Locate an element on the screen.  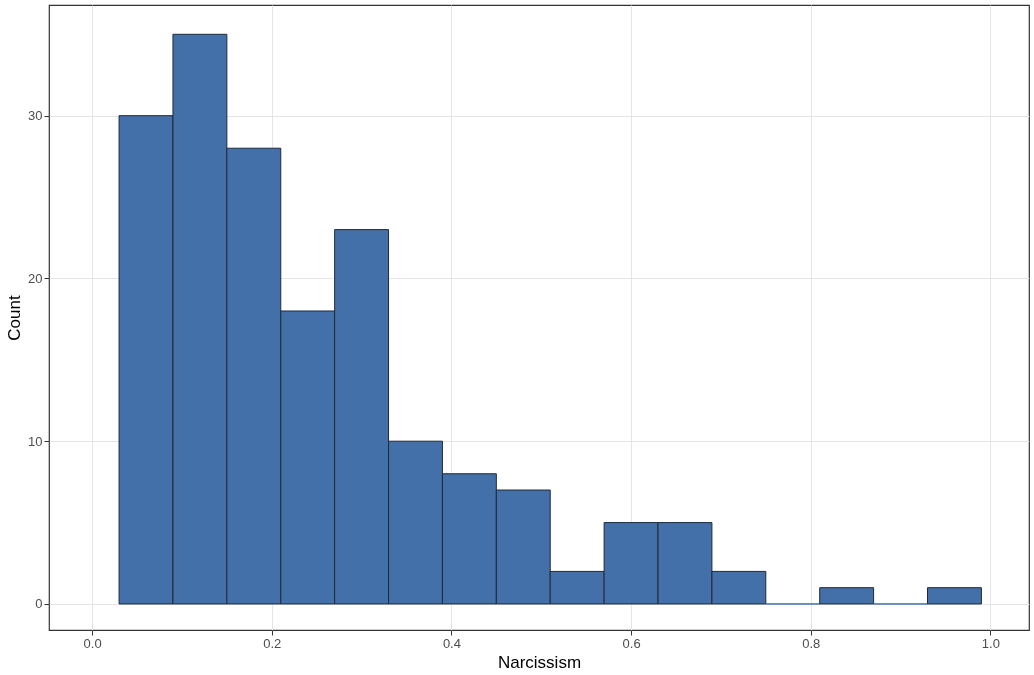
y-tick-label: 0 is located at coordinates (39, 604).